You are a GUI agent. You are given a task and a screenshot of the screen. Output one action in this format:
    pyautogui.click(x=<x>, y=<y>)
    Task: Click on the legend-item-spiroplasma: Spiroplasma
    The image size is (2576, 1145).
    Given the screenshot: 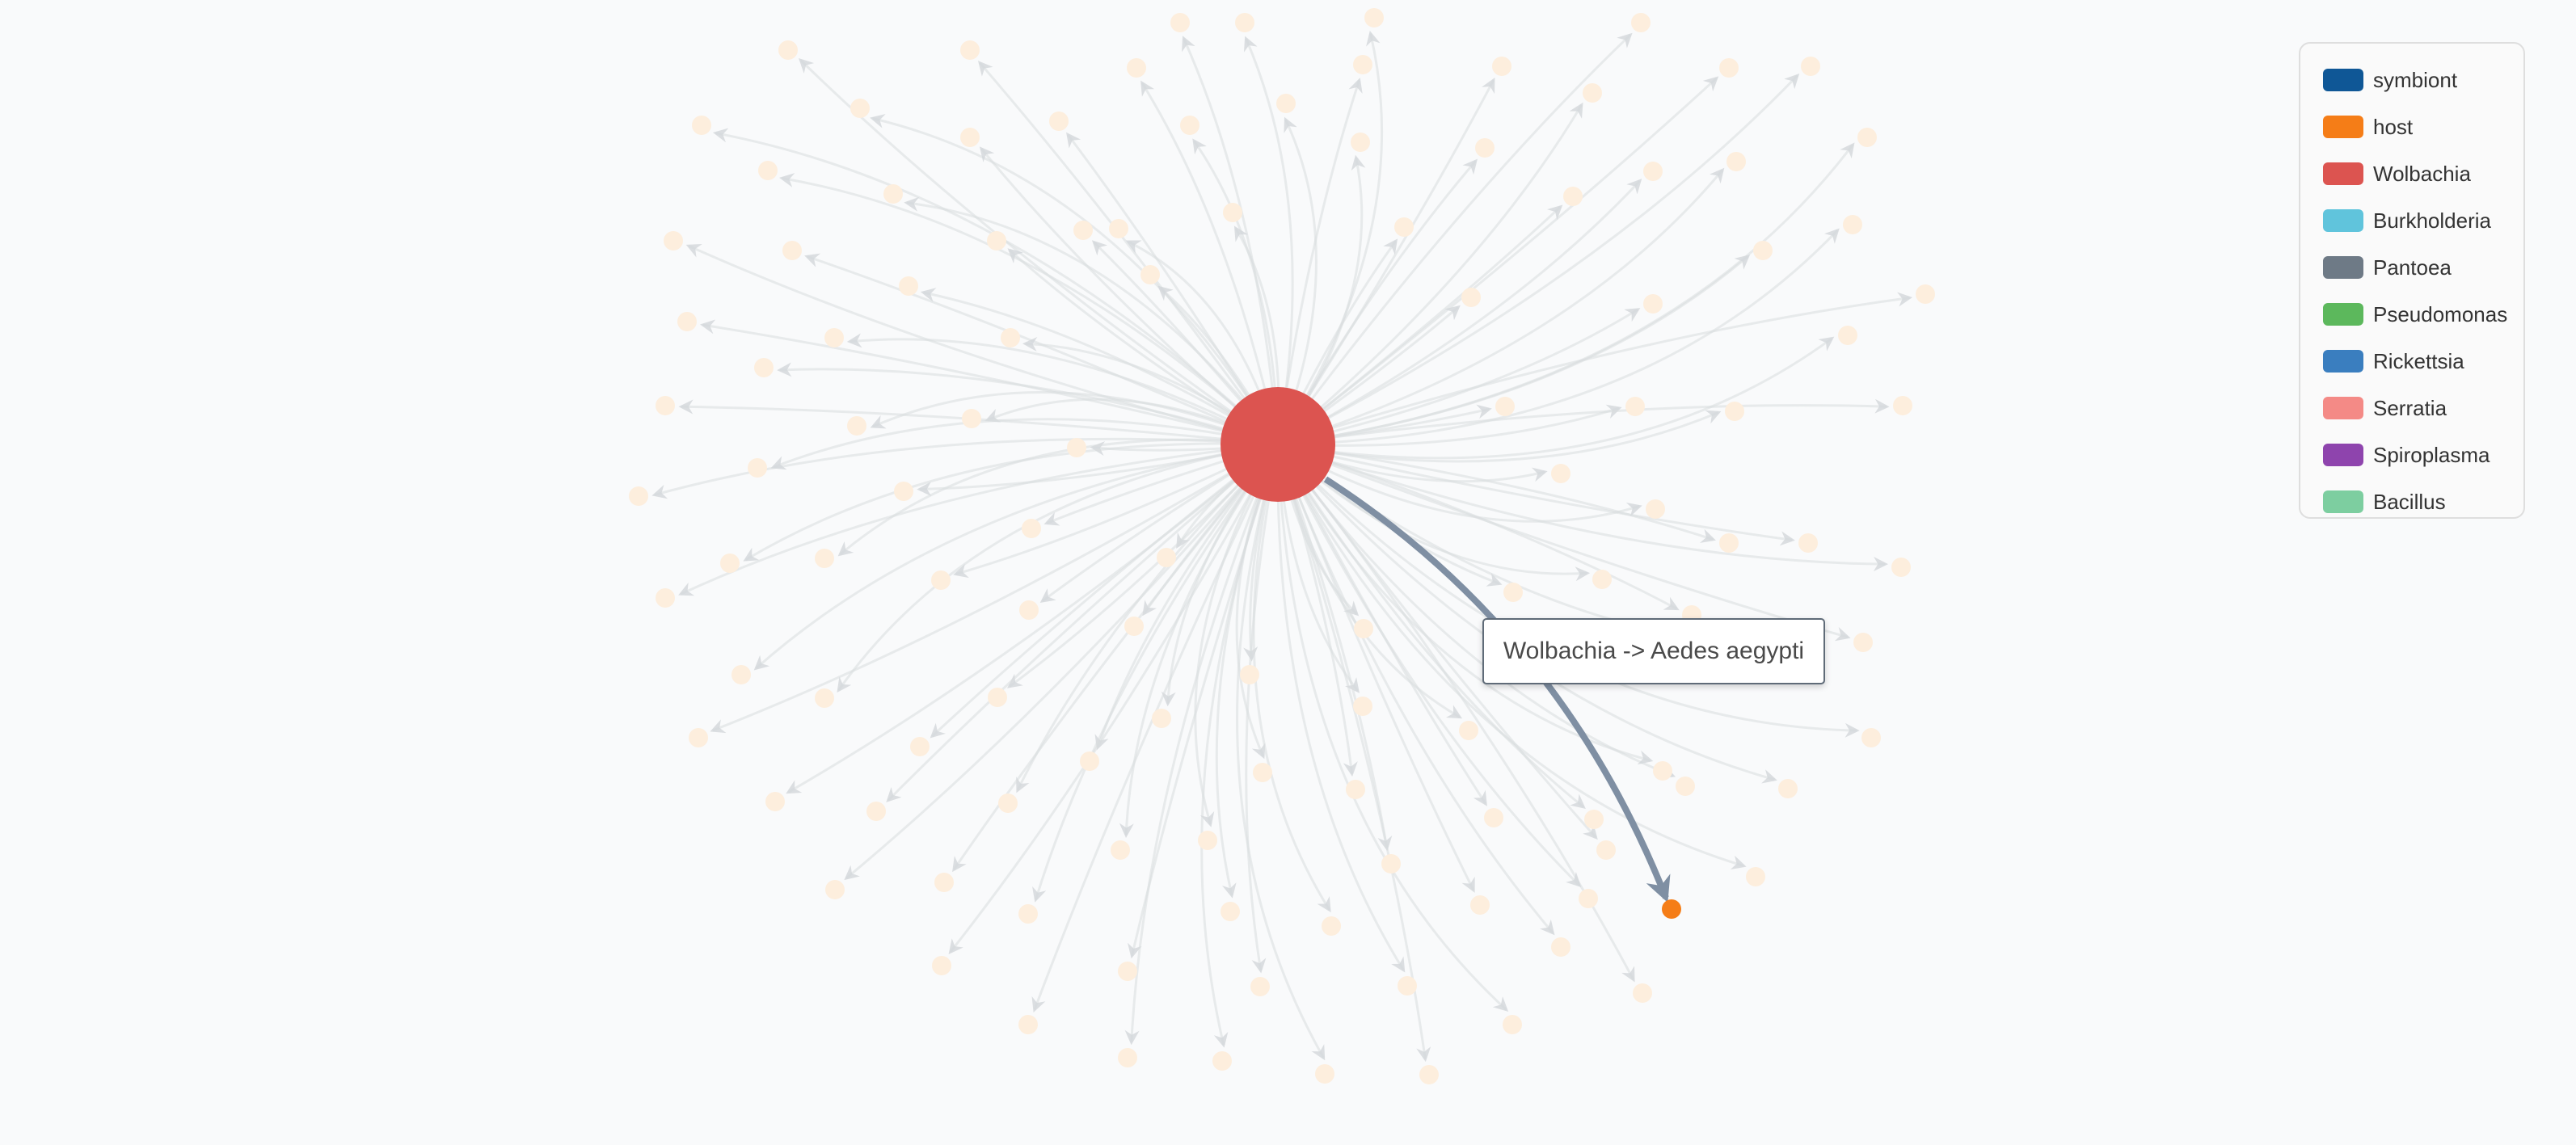 What is the action you would take?
    pyautogui.click(x=2415, y=454)
    